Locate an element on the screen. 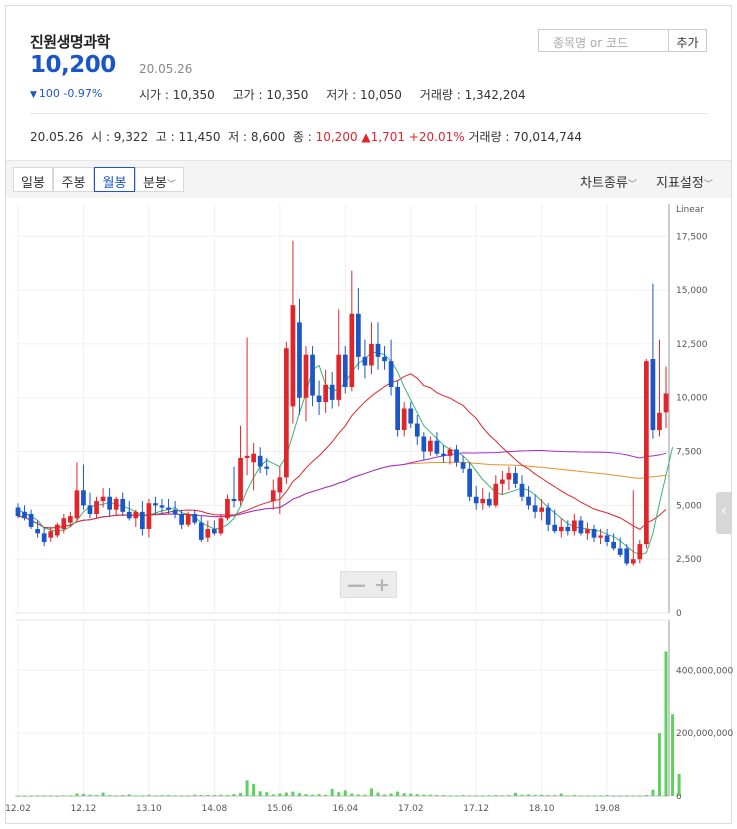 Image resolution: width=737 pixels, height=829 pixels. time-tick-label: 19.08 is located at coordinates (607, 809).